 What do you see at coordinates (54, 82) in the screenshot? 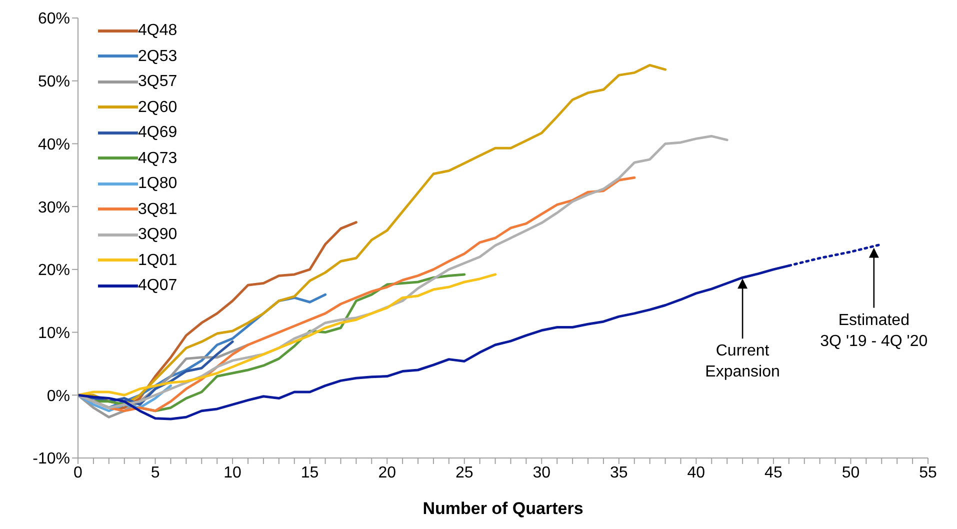
I see `y-tick-label: 50%` at bounding box center [54, 82].